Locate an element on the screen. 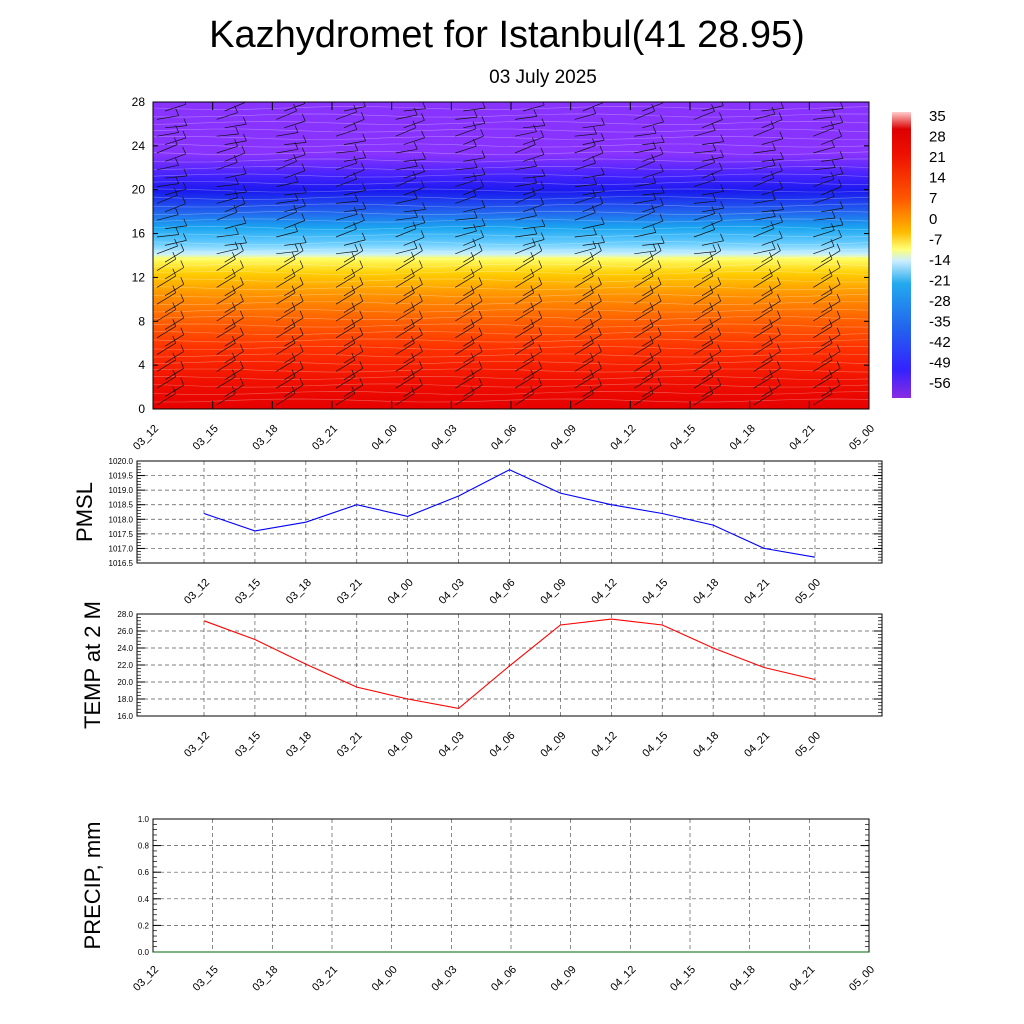  x-tick-label: 04_06 is located at coordinates (504, 438).